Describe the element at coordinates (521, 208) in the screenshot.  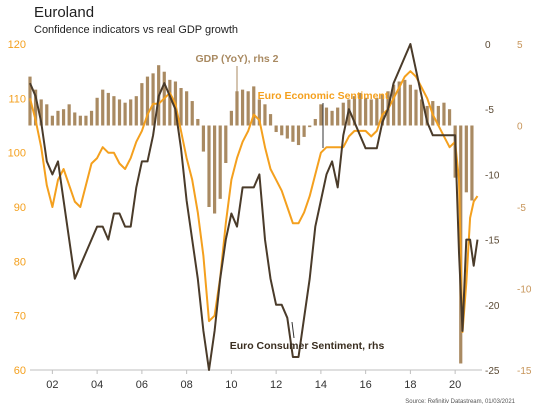
I see `rhs2-axis-tick-label: -5` at that location.